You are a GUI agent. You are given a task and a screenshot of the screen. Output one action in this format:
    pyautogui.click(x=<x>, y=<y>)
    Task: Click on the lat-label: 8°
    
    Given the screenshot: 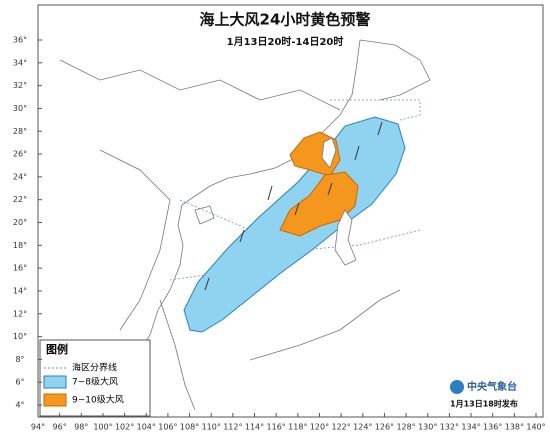 What is the action you would take?
    pyautogui.click(x=19, y=359)
    